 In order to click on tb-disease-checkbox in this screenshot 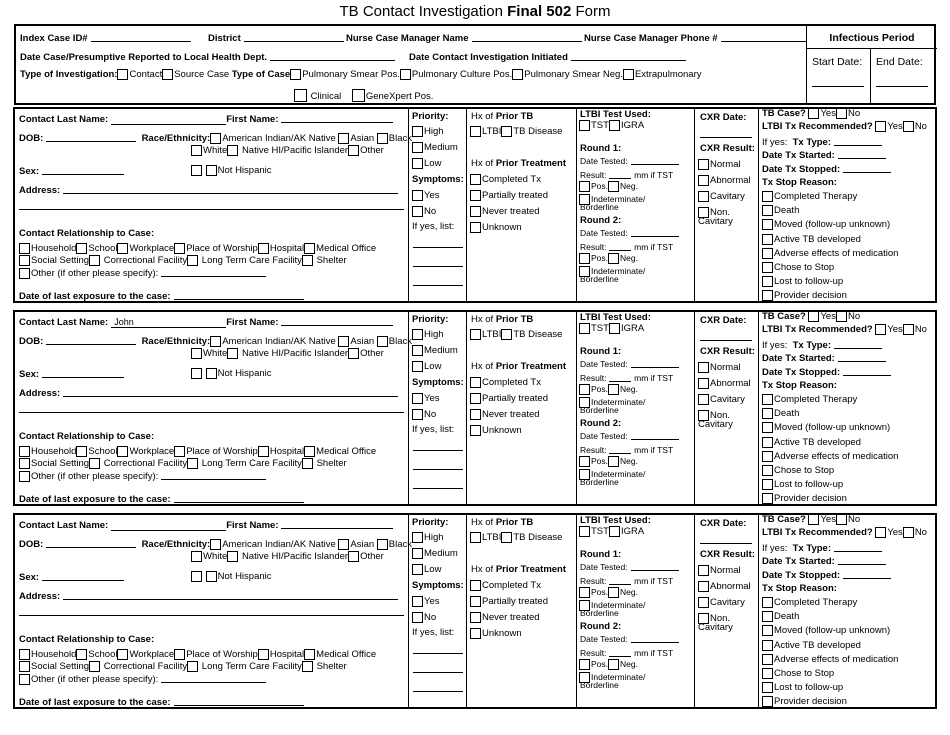, I will do `click(507, 131)`.